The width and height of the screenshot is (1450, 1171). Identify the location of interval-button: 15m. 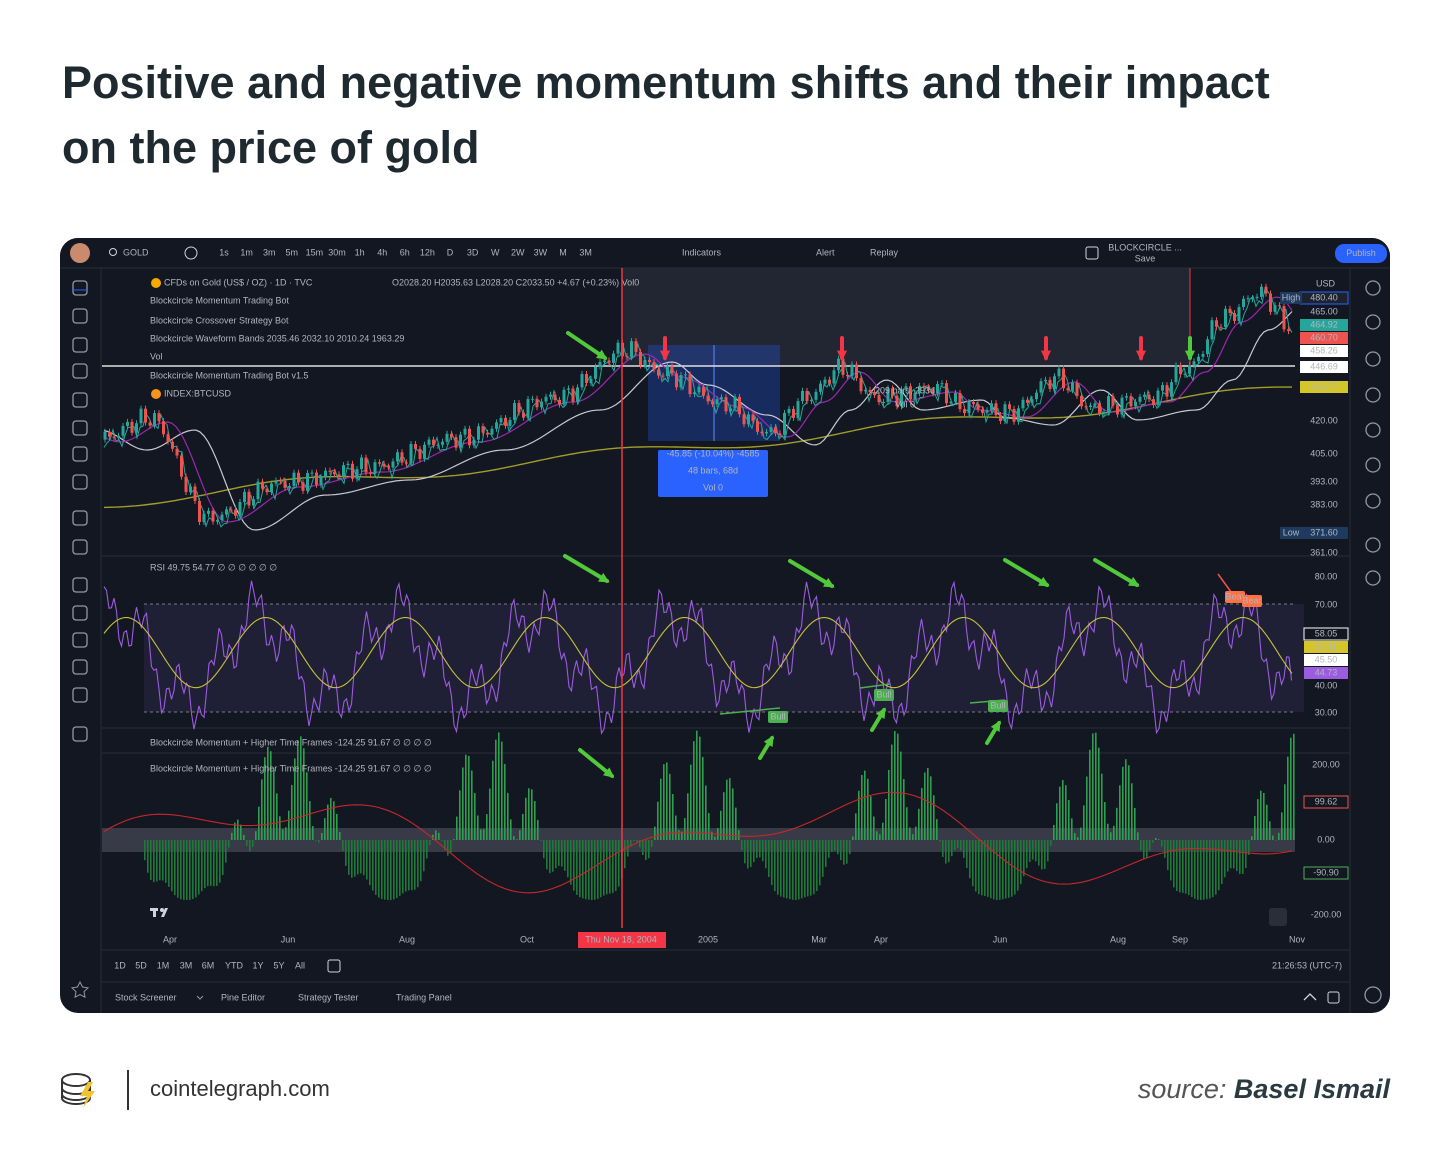
(315, 252).